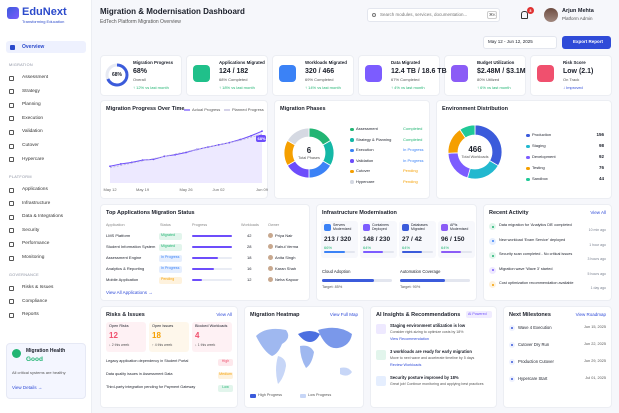 The height and width of the screenshot is (413, 619). Describe the element at coordinates (343, 314) in the screenshot. I see `link: View Full Map` at that location.